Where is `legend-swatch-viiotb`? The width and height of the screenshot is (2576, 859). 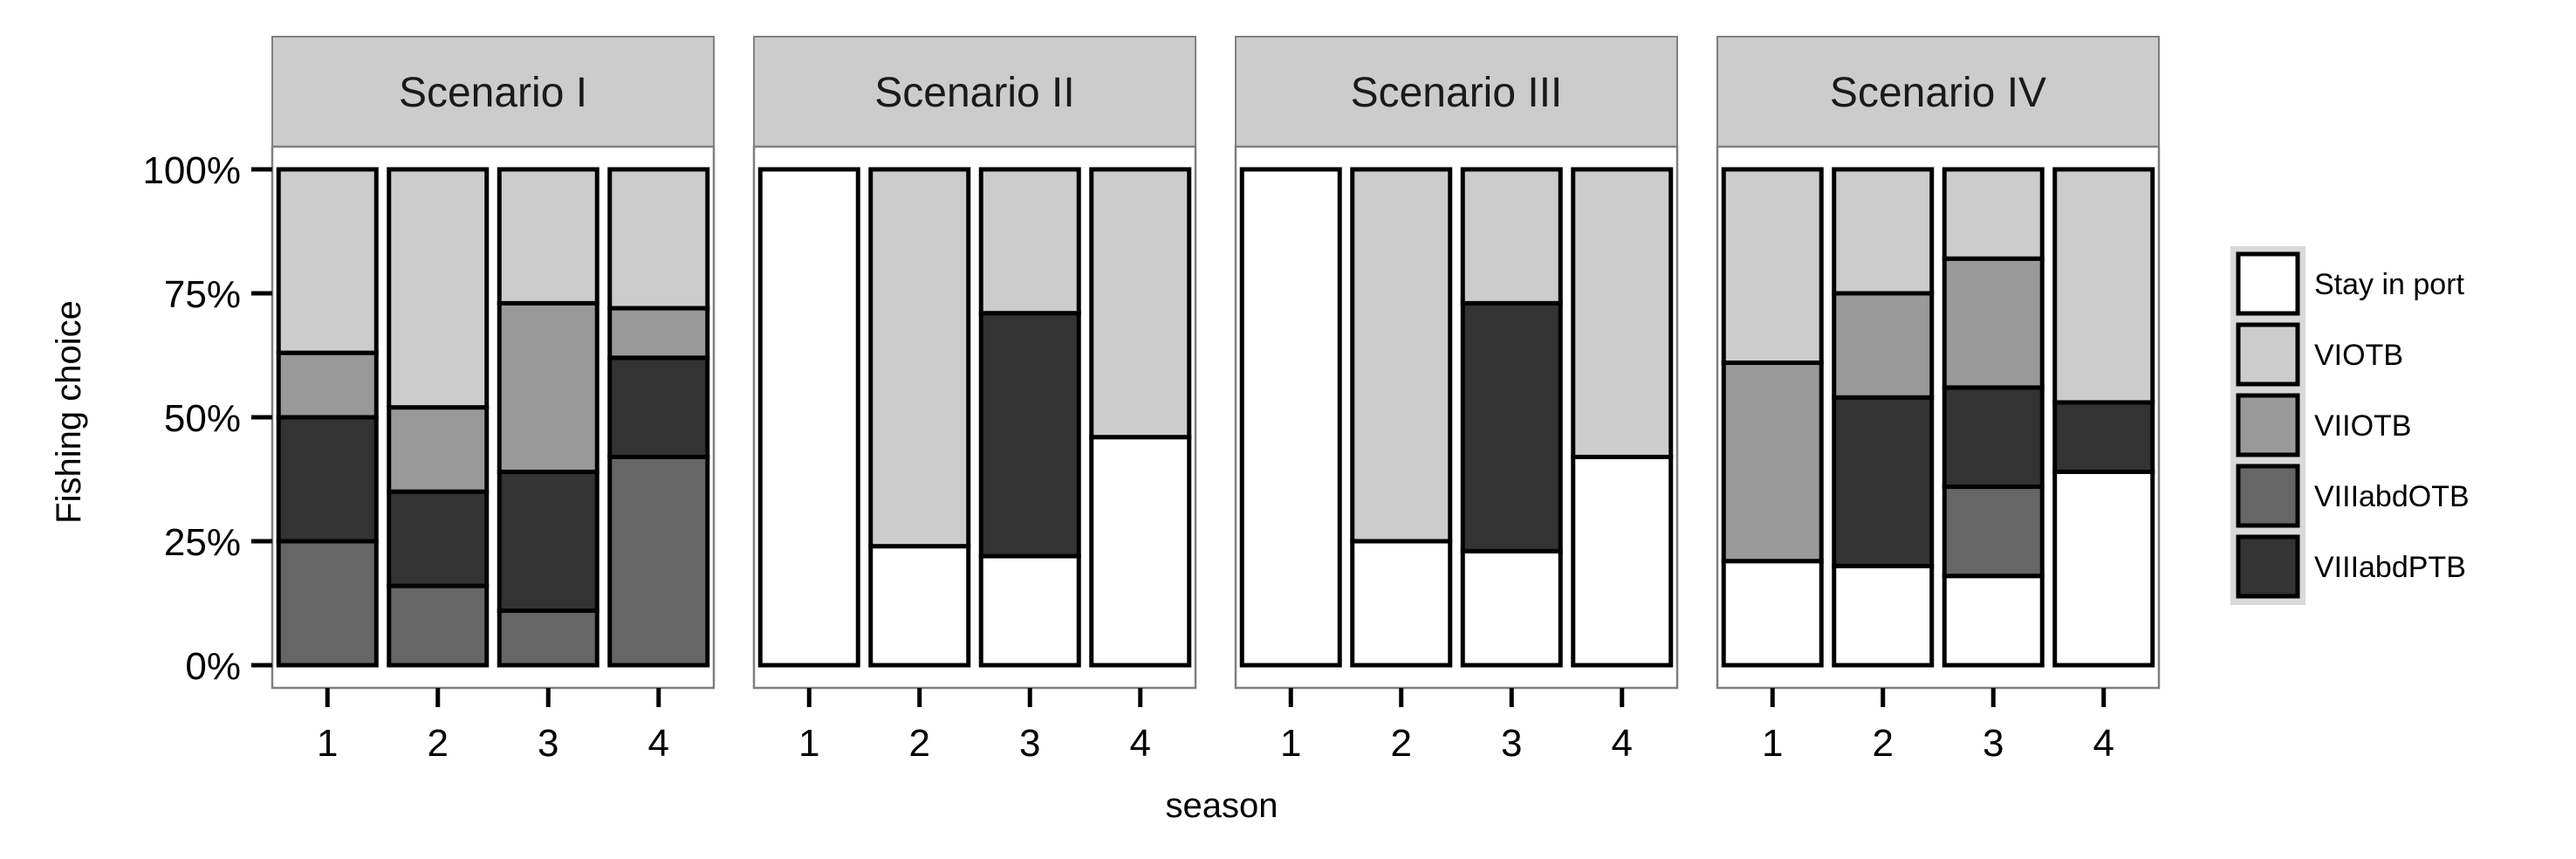 legend-swatch-viiotb is located at coordinates (2268, 425).